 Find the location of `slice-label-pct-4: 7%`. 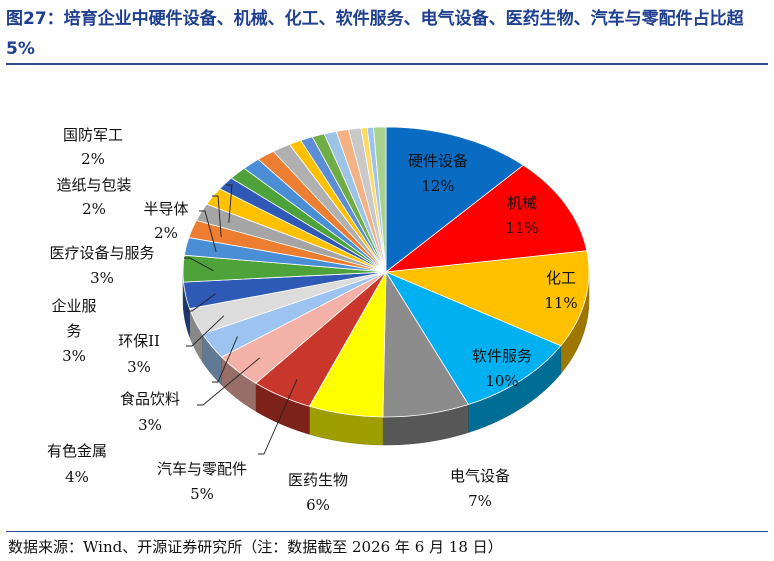

slice-label-pct-4: 7% is located at coordinates (480, 501).